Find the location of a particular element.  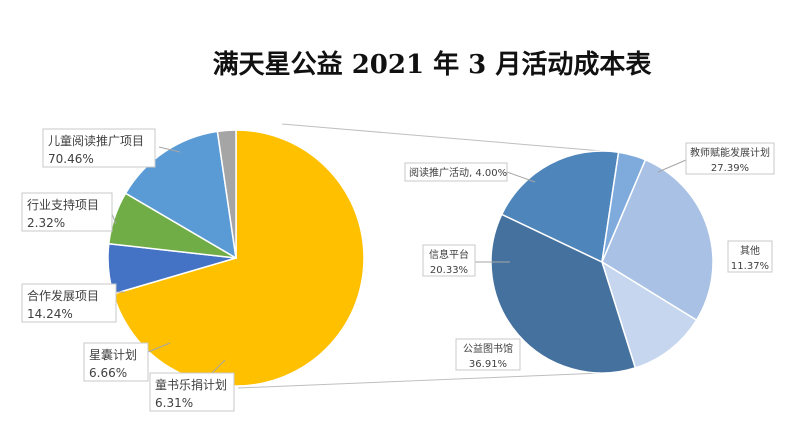

main-label-value-1: 6.31% is located at coordinates (174, 403).